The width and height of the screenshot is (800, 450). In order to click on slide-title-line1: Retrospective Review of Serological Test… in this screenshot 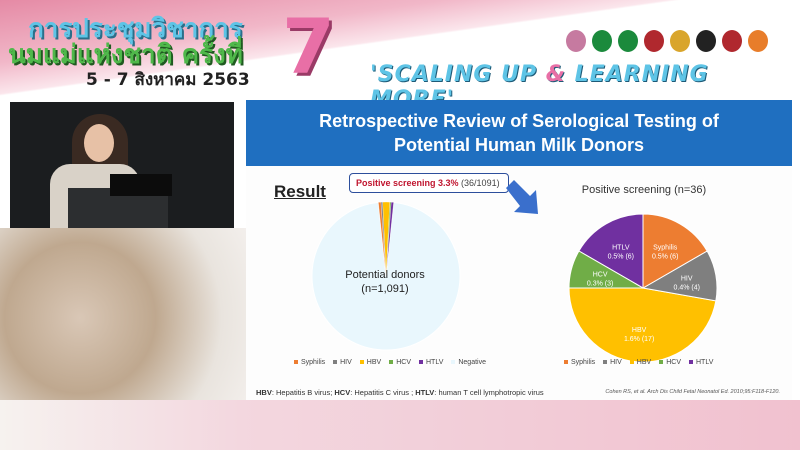, I will do `click(519, 121)`.